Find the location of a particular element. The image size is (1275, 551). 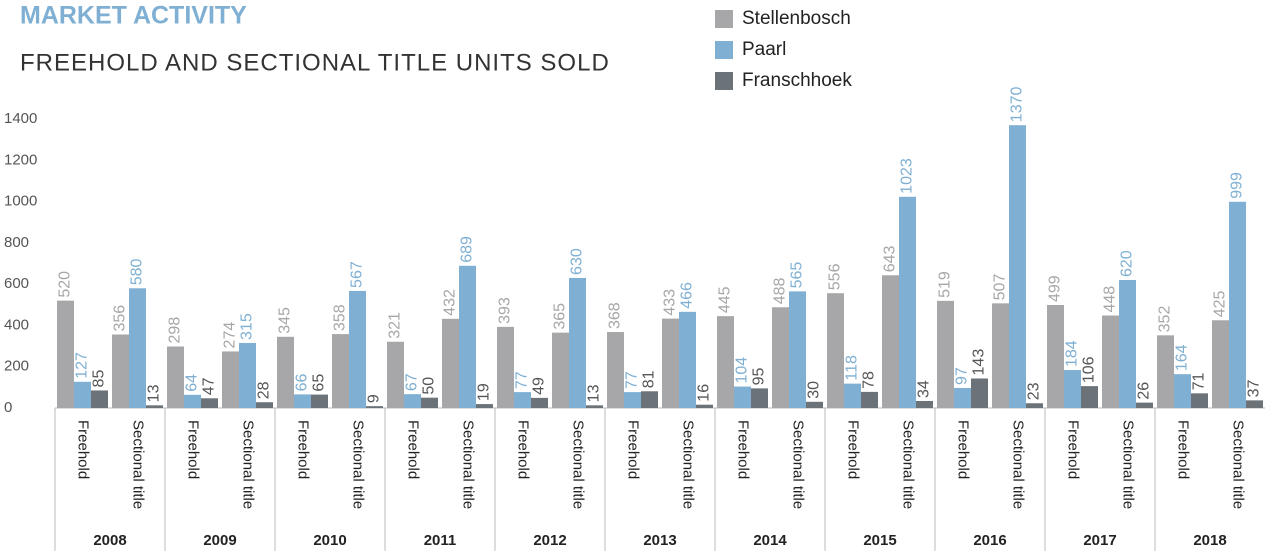

data-label: 34 is located at coordinates (924, 389).